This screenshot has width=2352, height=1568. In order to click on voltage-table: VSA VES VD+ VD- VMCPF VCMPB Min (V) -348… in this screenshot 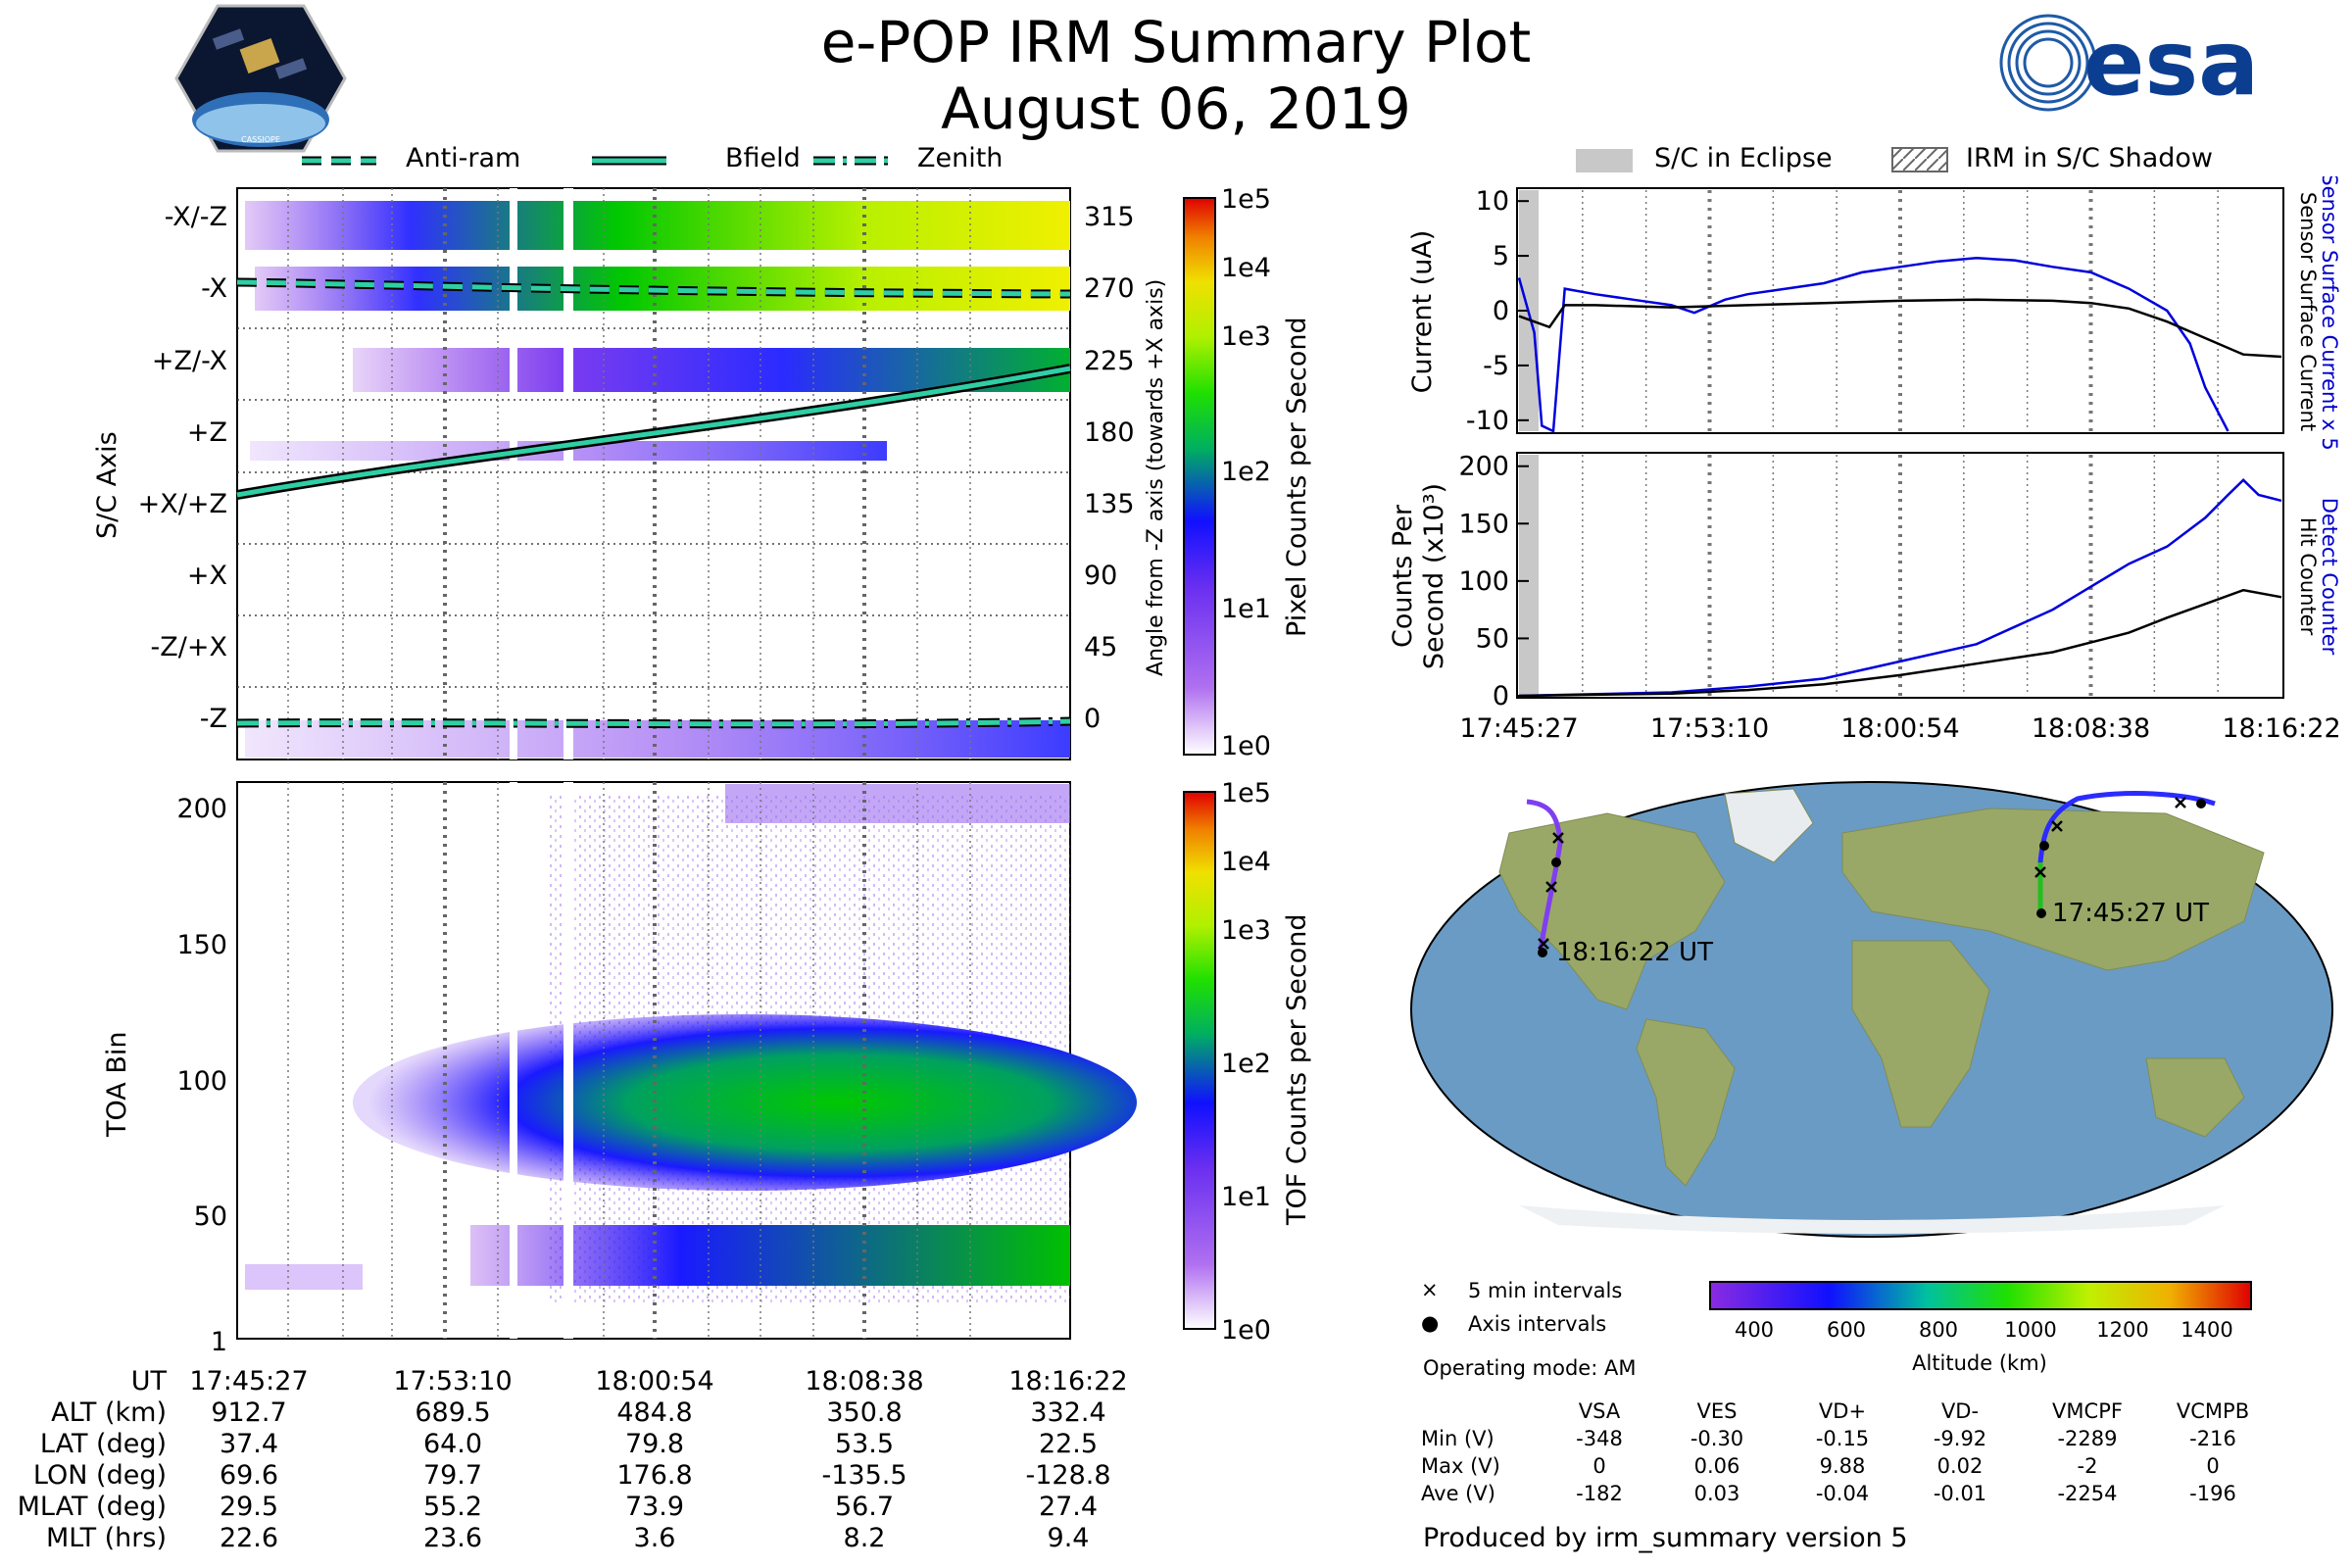, I will do `click(1852, 1454)`.